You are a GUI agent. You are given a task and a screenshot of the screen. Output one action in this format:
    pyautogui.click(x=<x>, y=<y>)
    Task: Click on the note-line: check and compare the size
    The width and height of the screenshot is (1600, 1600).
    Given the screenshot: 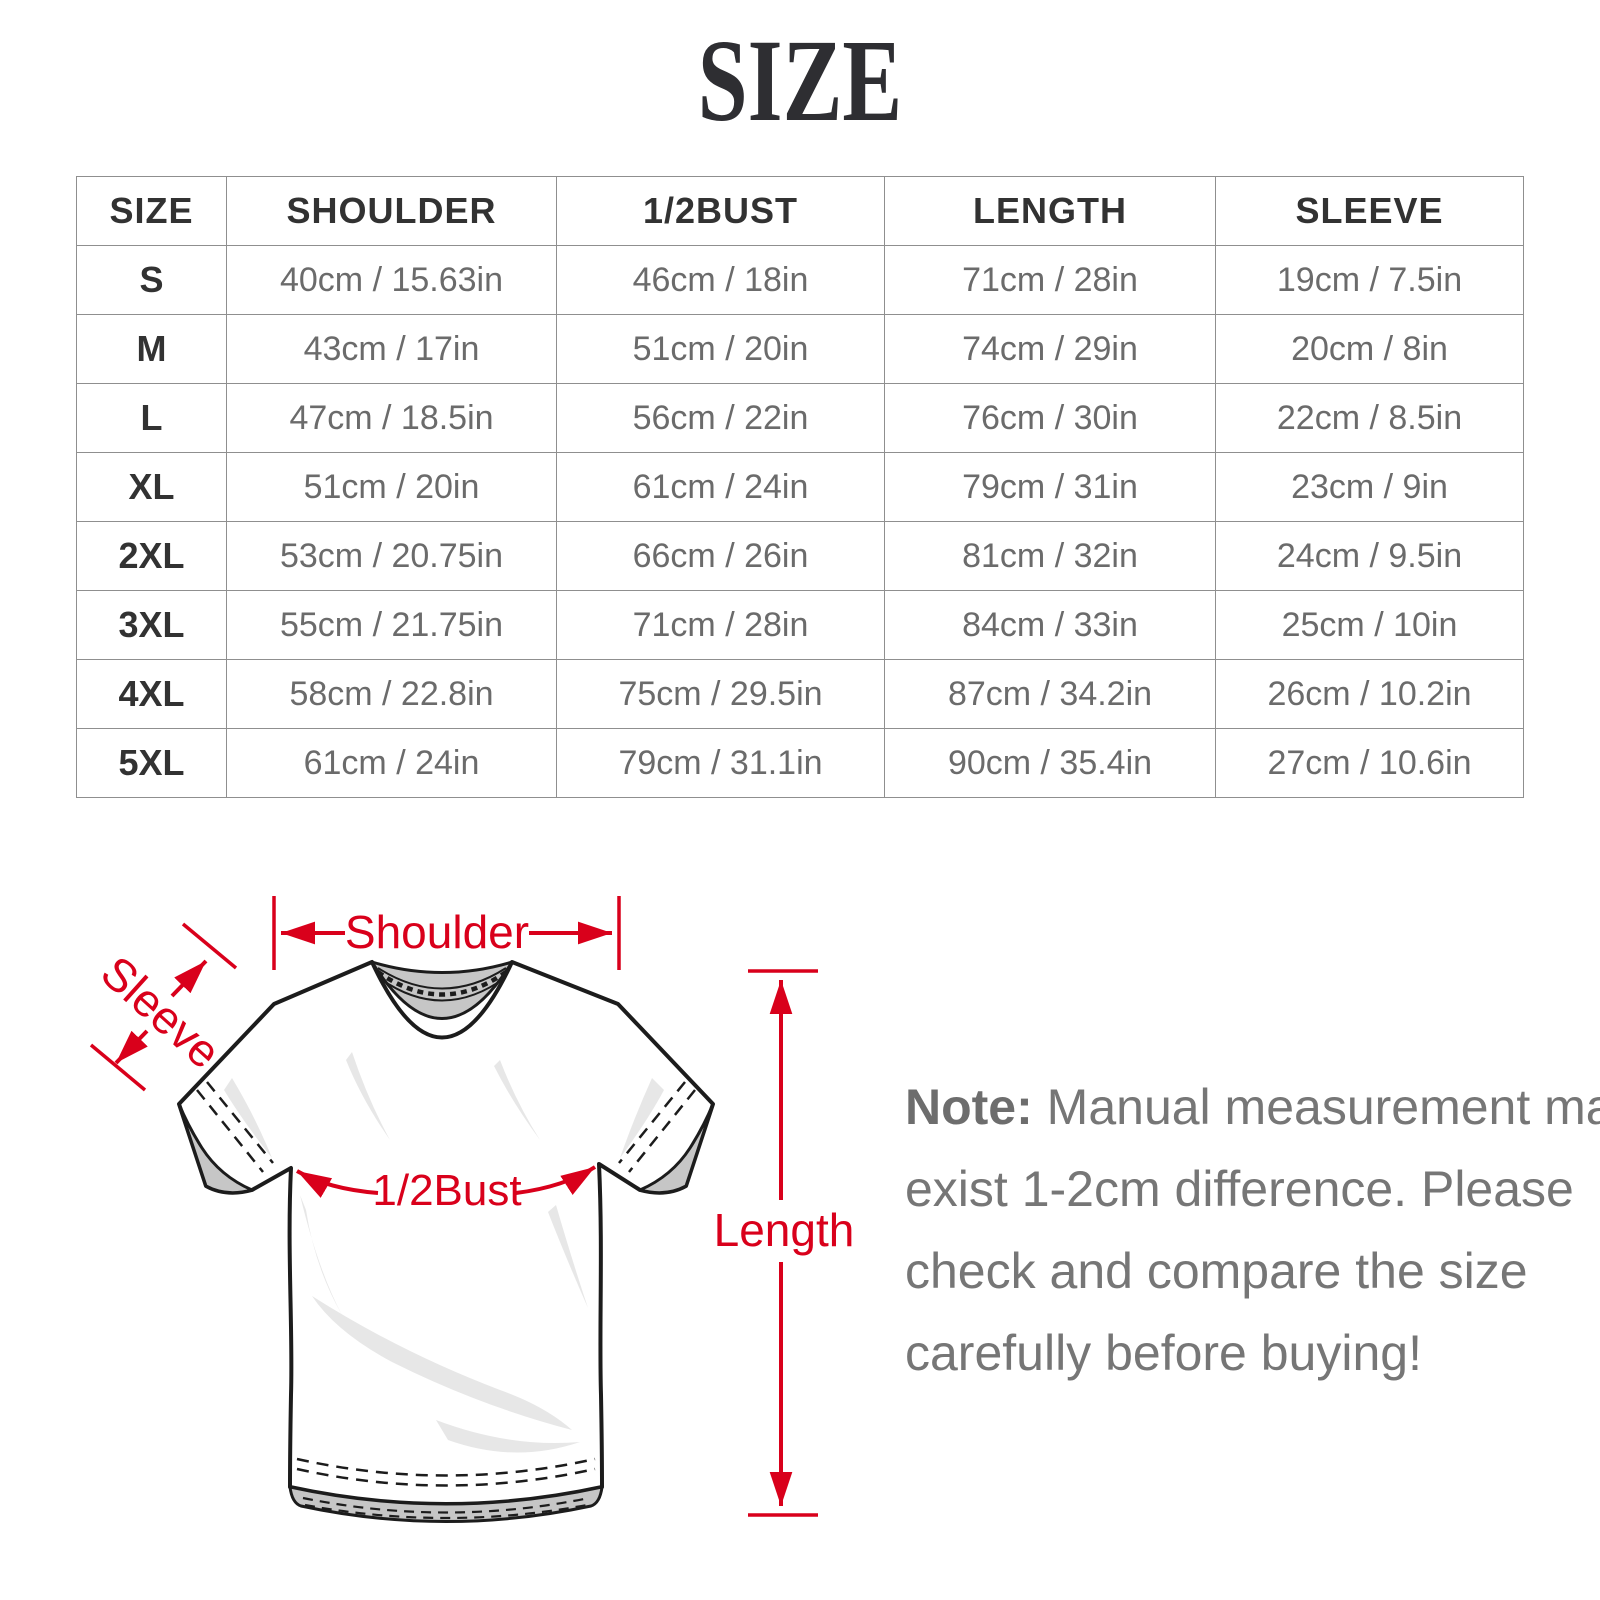 What is the action you would take?
    pyautogui.click(x=1216, y=1271)
    